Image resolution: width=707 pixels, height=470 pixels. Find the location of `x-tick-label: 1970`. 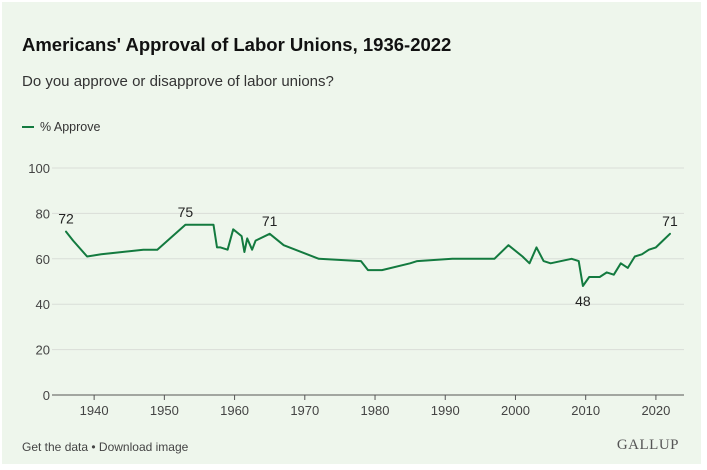

x-tick-label: 1970 is located at coordinates (304, 410).